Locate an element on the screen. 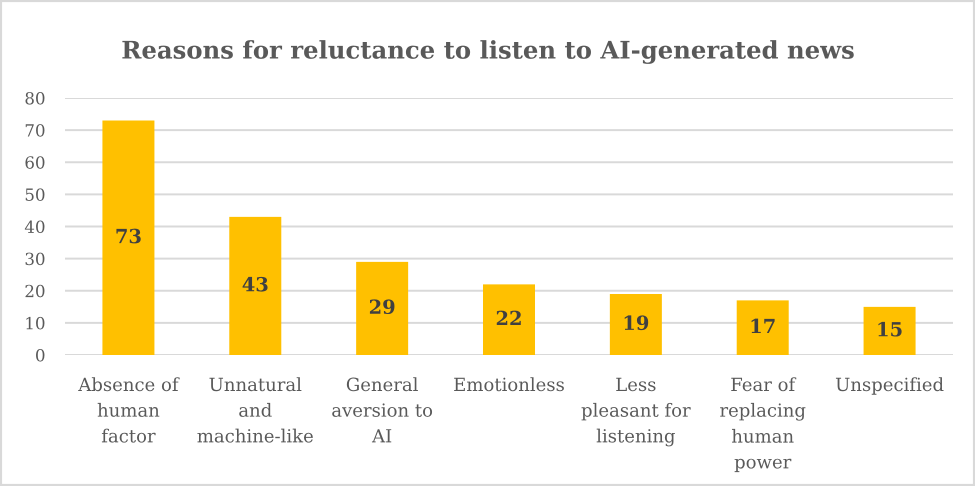 The width and height of the screenshot is (975, 486). y-tick-label: 30 is located at coordinates (35, 259).